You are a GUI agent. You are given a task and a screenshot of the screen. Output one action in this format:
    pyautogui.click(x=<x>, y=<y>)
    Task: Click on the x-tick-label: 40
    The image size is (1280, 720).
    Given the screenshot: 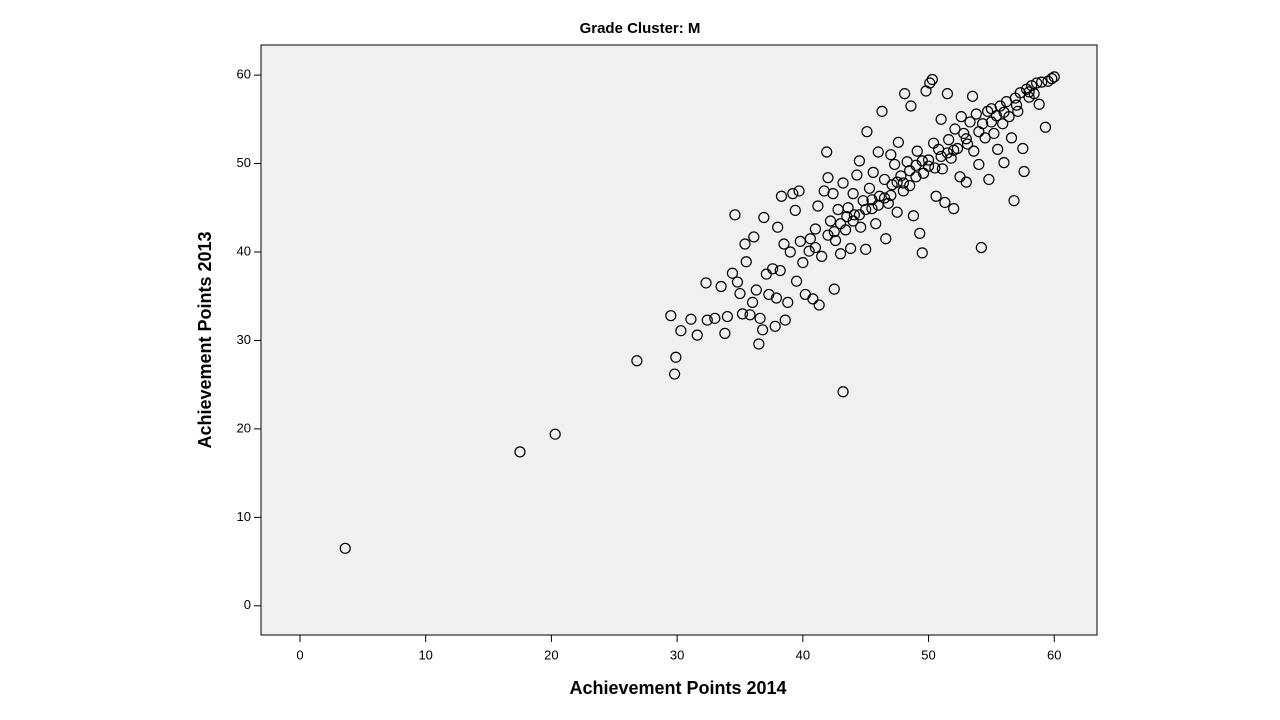 What is the action you would take?
    pyautogui.click(x=803, y=654)
    